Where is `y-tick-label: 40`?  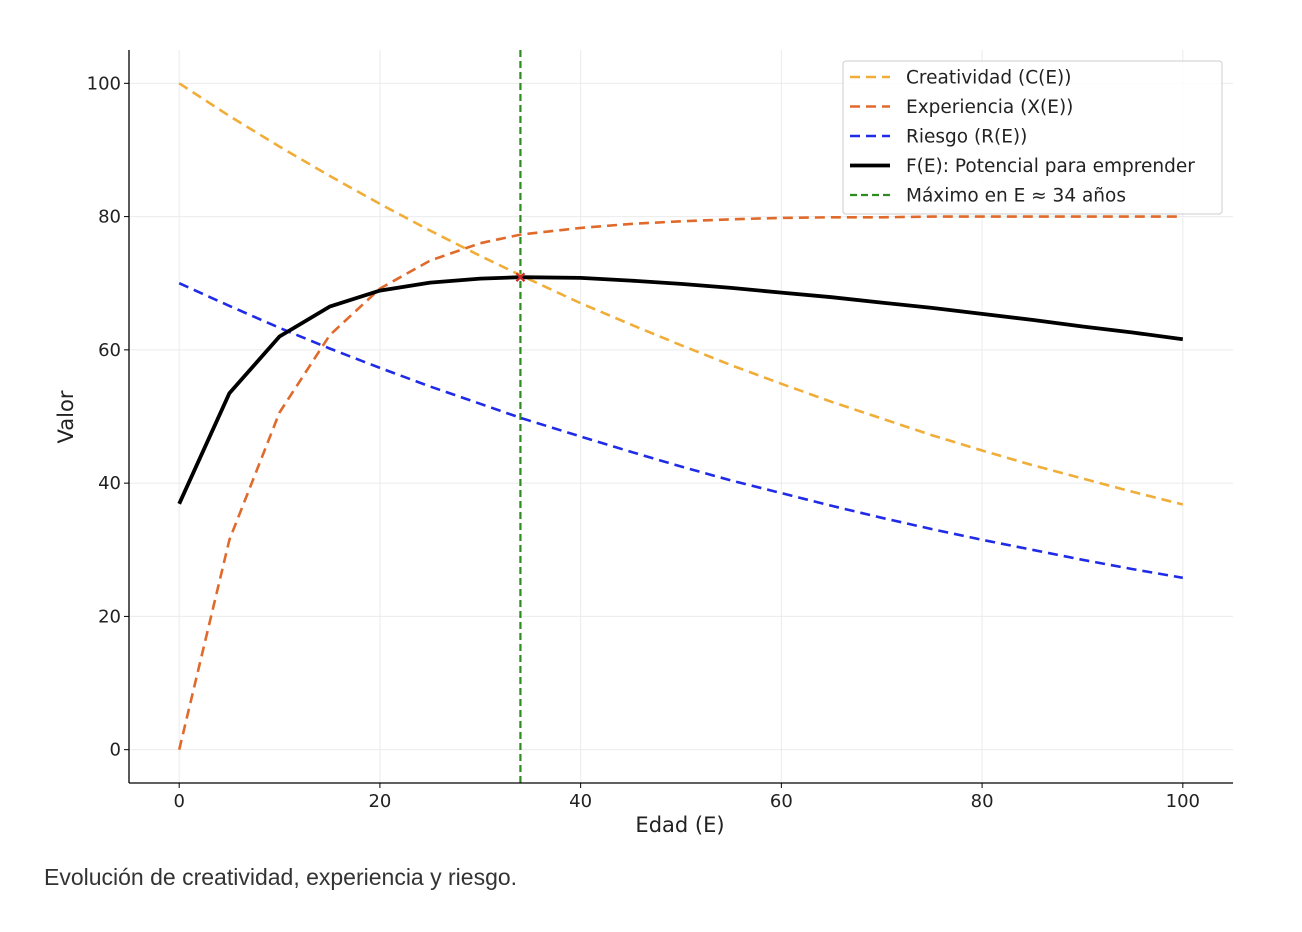
y-tick-label: 40 is located at coordinates (109, 483).